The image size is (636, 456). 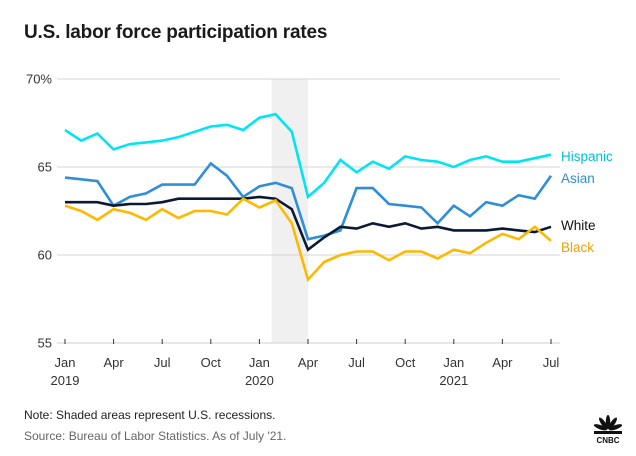 What do you see at coordinates (39, 211) in the screenshot?
I see `y-axis: 70% 65 60 55` at bounding box center [39, 211].